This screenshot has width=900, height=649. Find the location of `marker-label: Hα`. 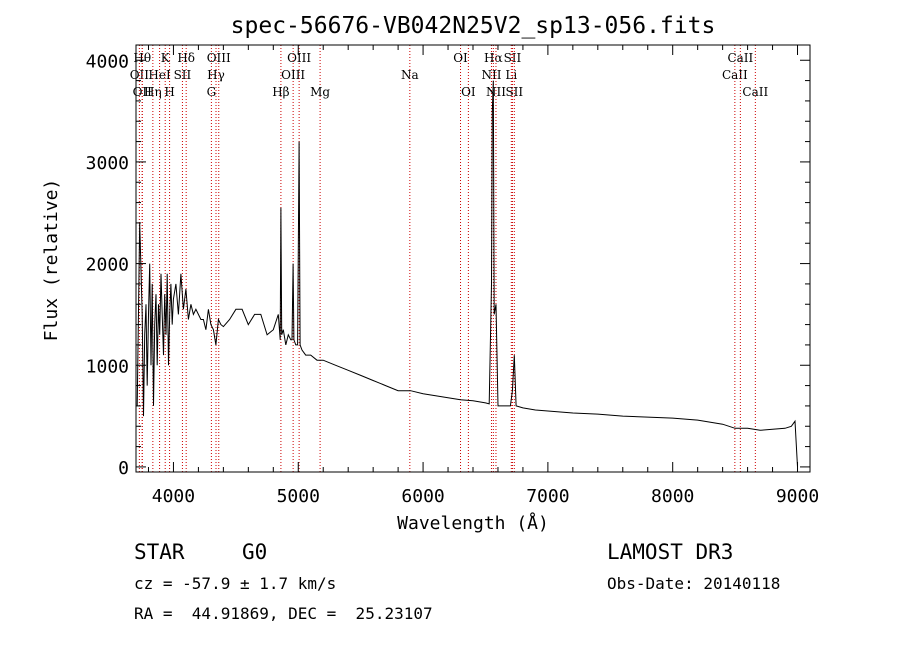

marker-label: Hα is located at coordinates (493, 58).